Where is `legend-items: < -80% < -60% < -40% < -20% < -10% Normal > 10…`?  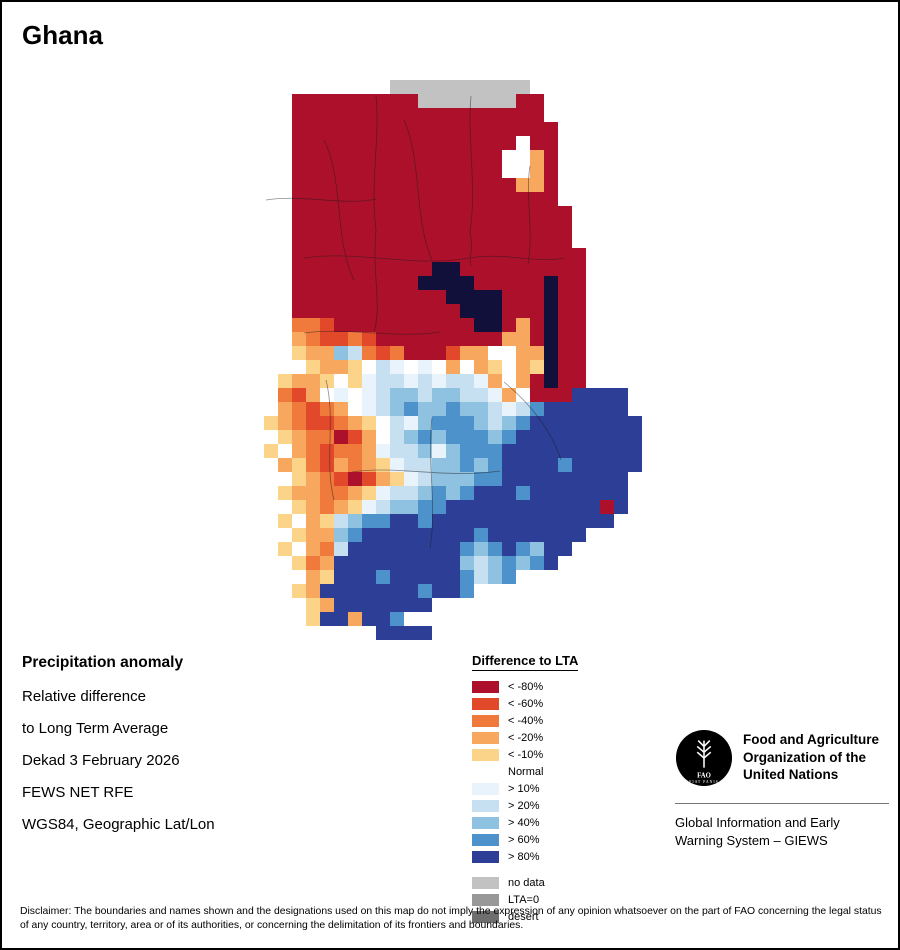
legend-items: < -80% < -60% < -40% < -20% < -10% Normal > 10… is located at coordinates (525, 801).